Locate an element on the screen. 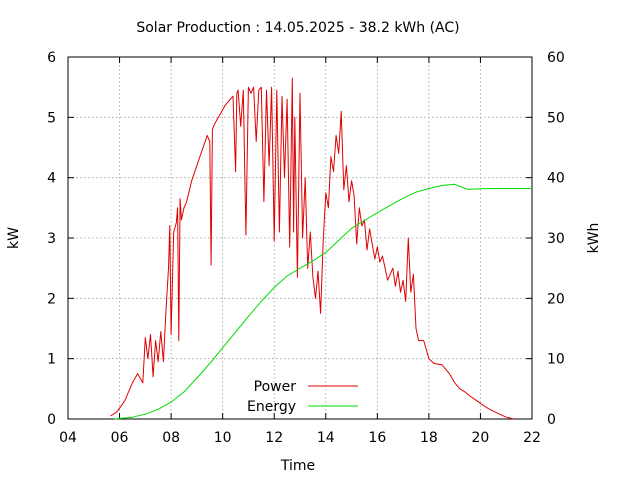  y-tick-label: 2 is located at coordinates (51, 299).